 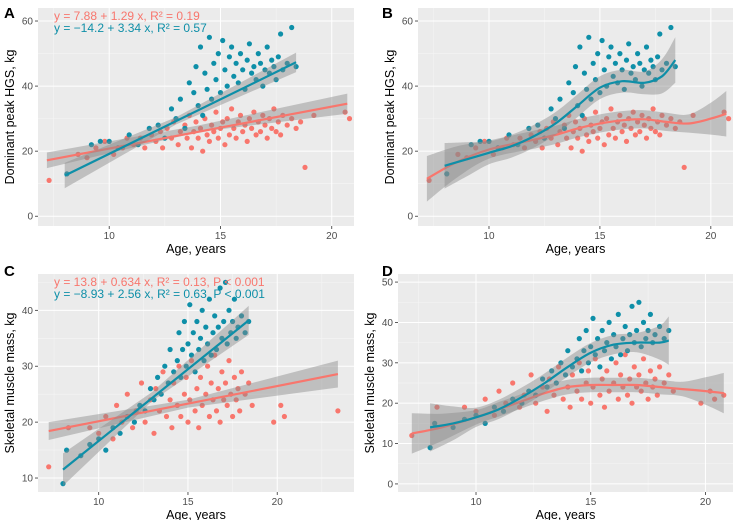 What do you see at coordinates (549, 384) in the screenshot?
I see `male-confidence-band` at bounding box center [549, 384].